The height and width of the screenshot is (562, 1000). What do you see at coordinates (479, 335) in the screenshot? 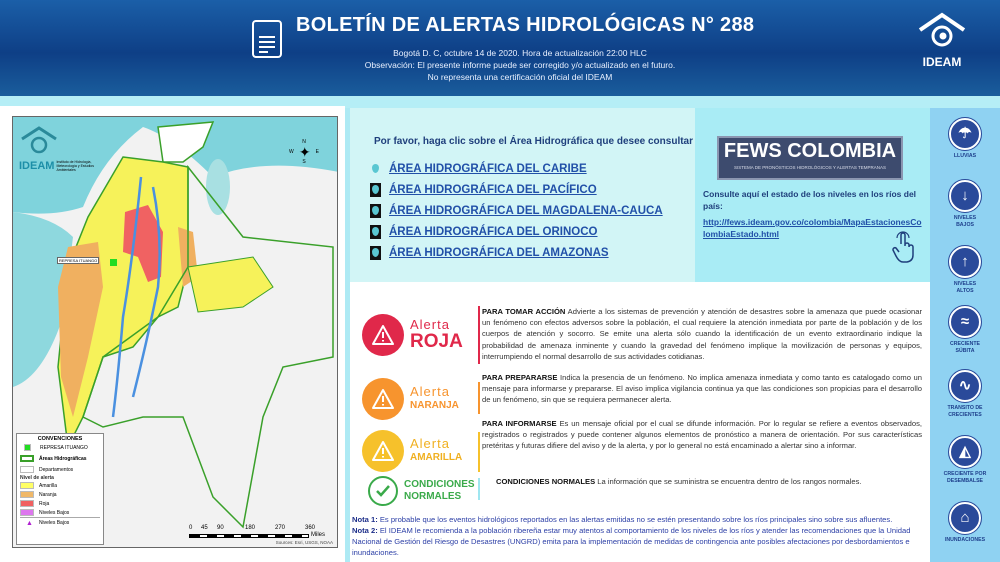
I see `divider-red` at bounding box center [479, 335].